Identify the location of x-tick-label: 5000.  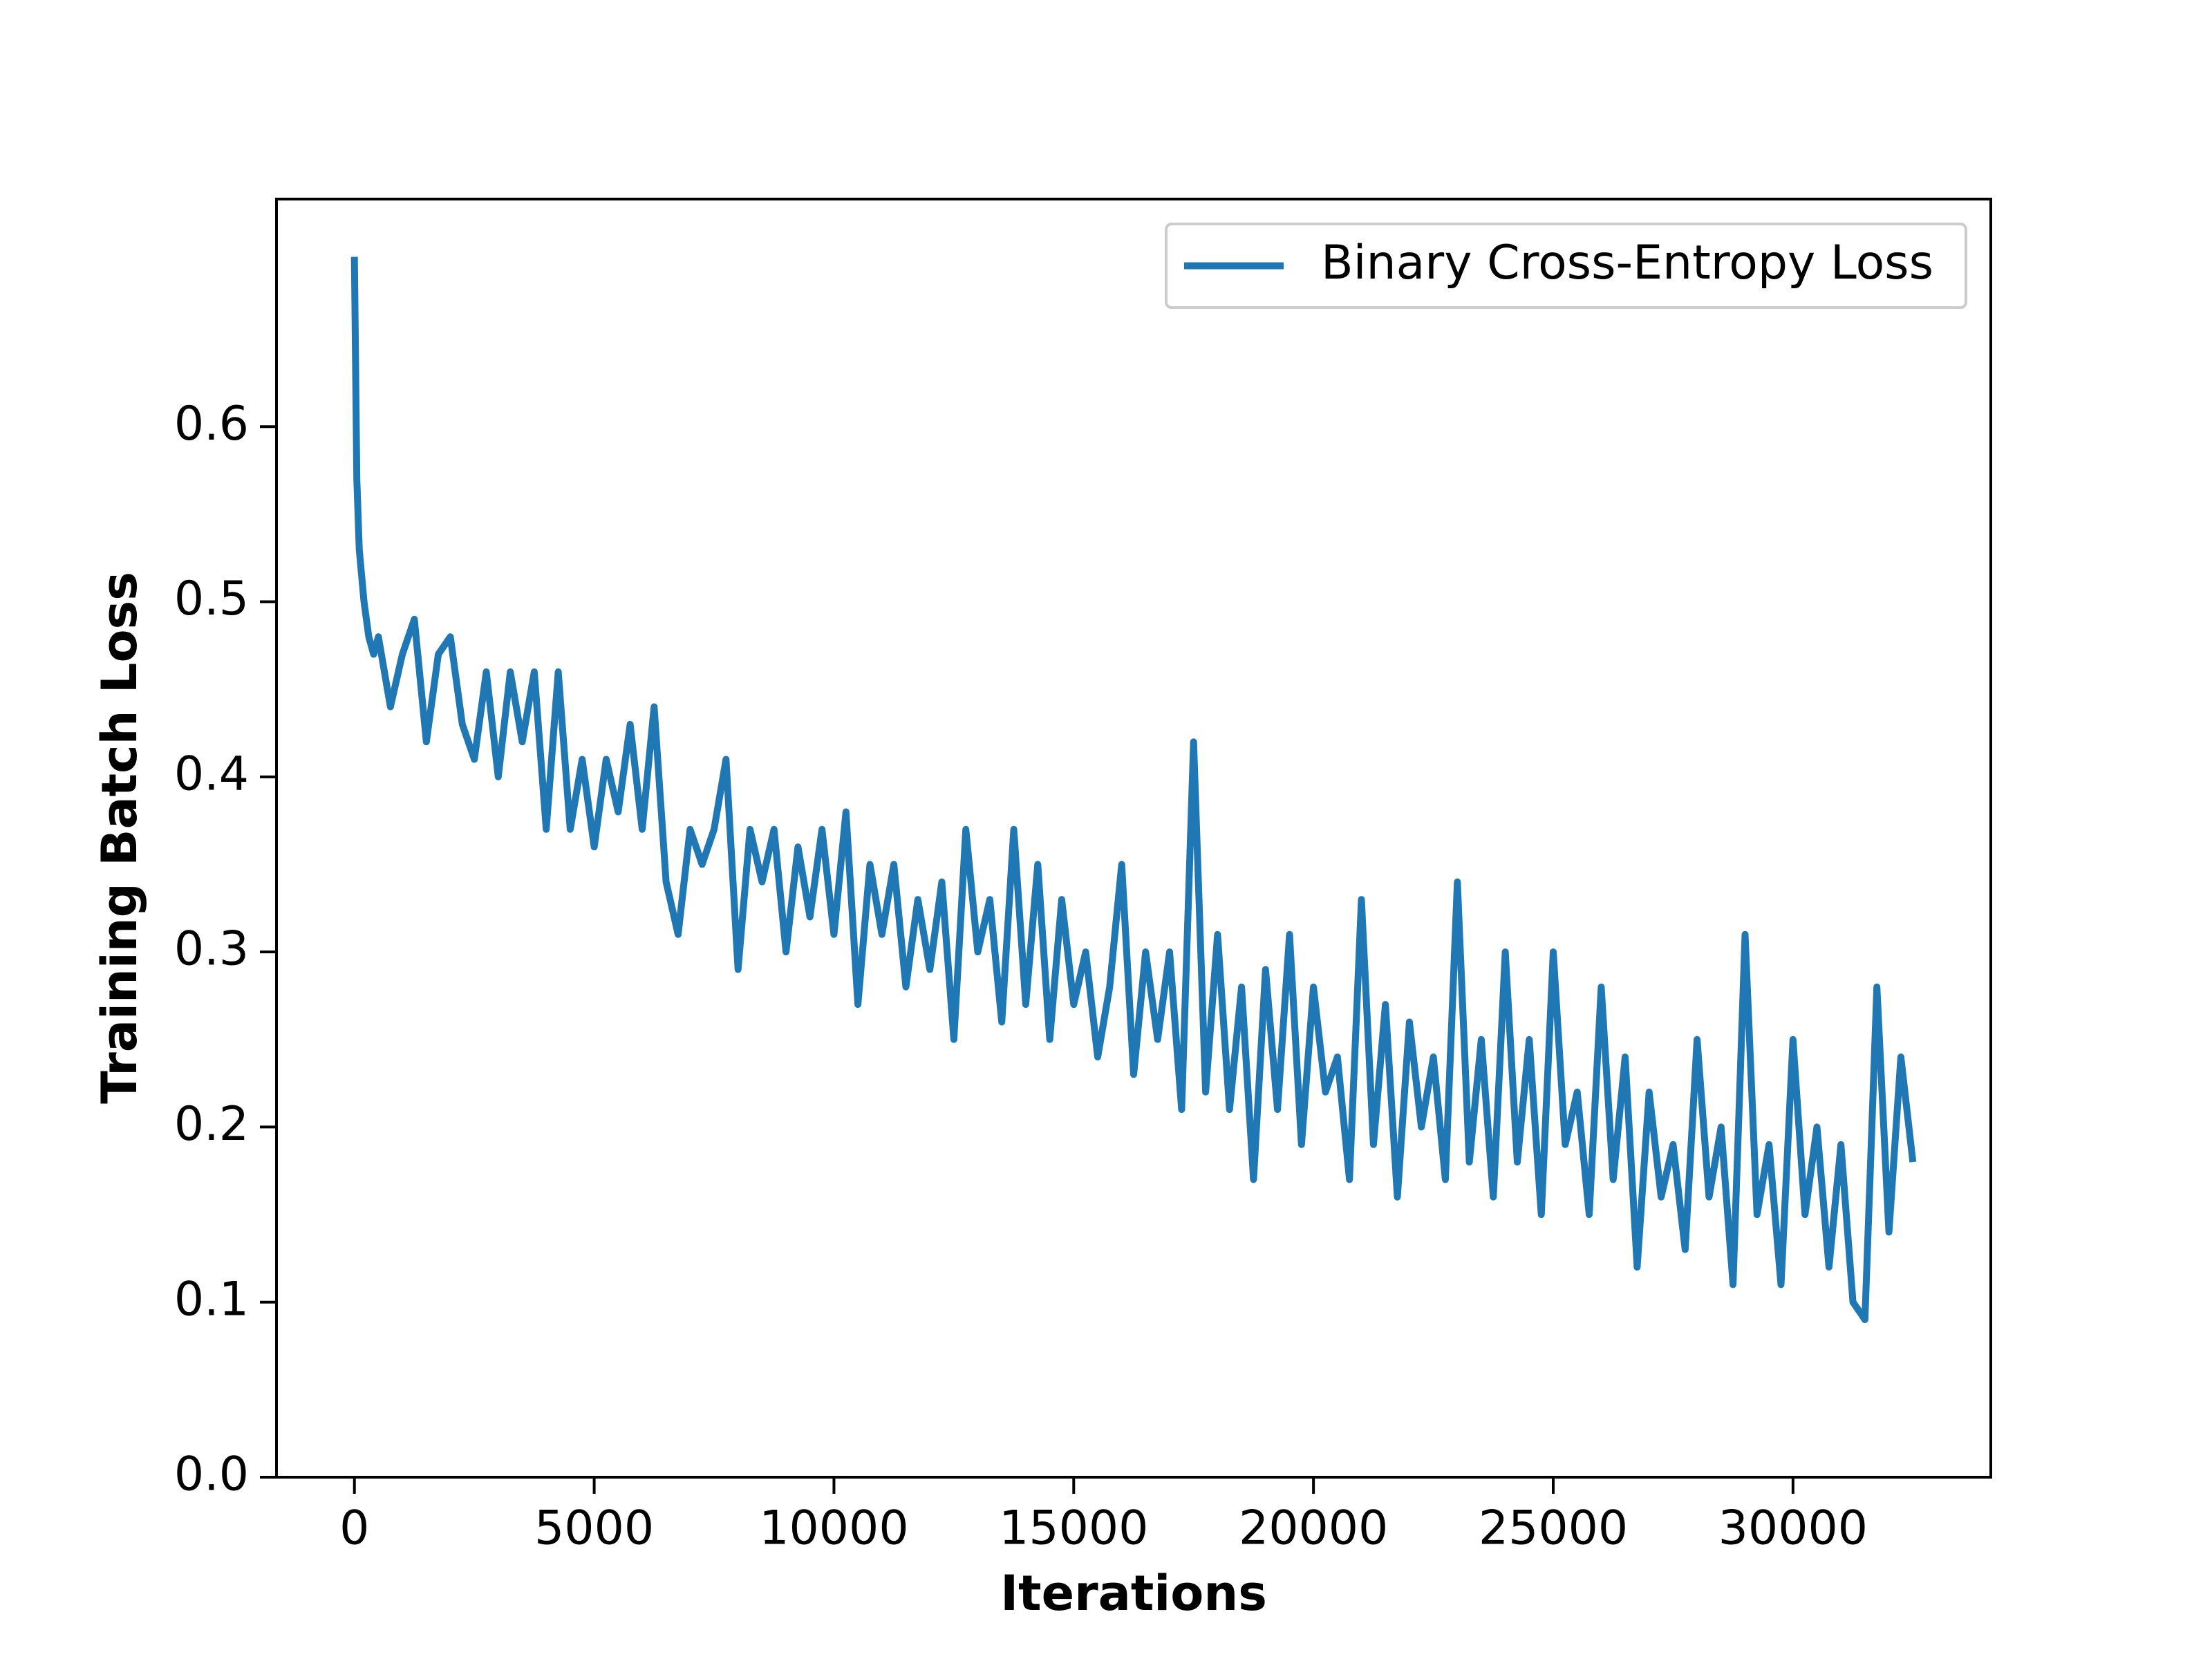
(594, 1529).